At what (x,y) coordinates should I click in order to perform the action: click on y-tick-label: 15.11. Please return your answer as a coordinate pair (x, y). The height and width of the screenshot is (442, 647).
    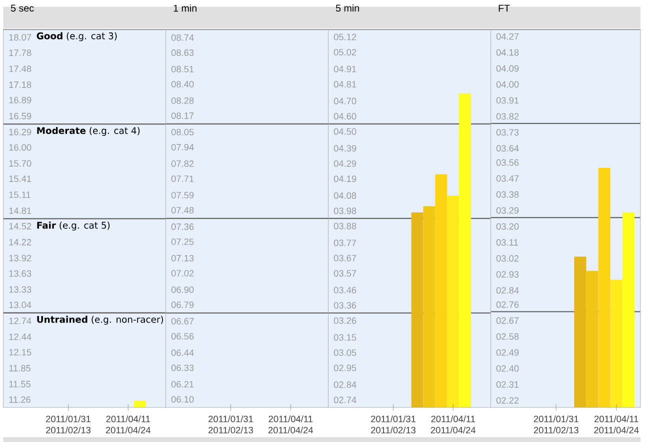
    Looking at the image, I should click on (19, 195).